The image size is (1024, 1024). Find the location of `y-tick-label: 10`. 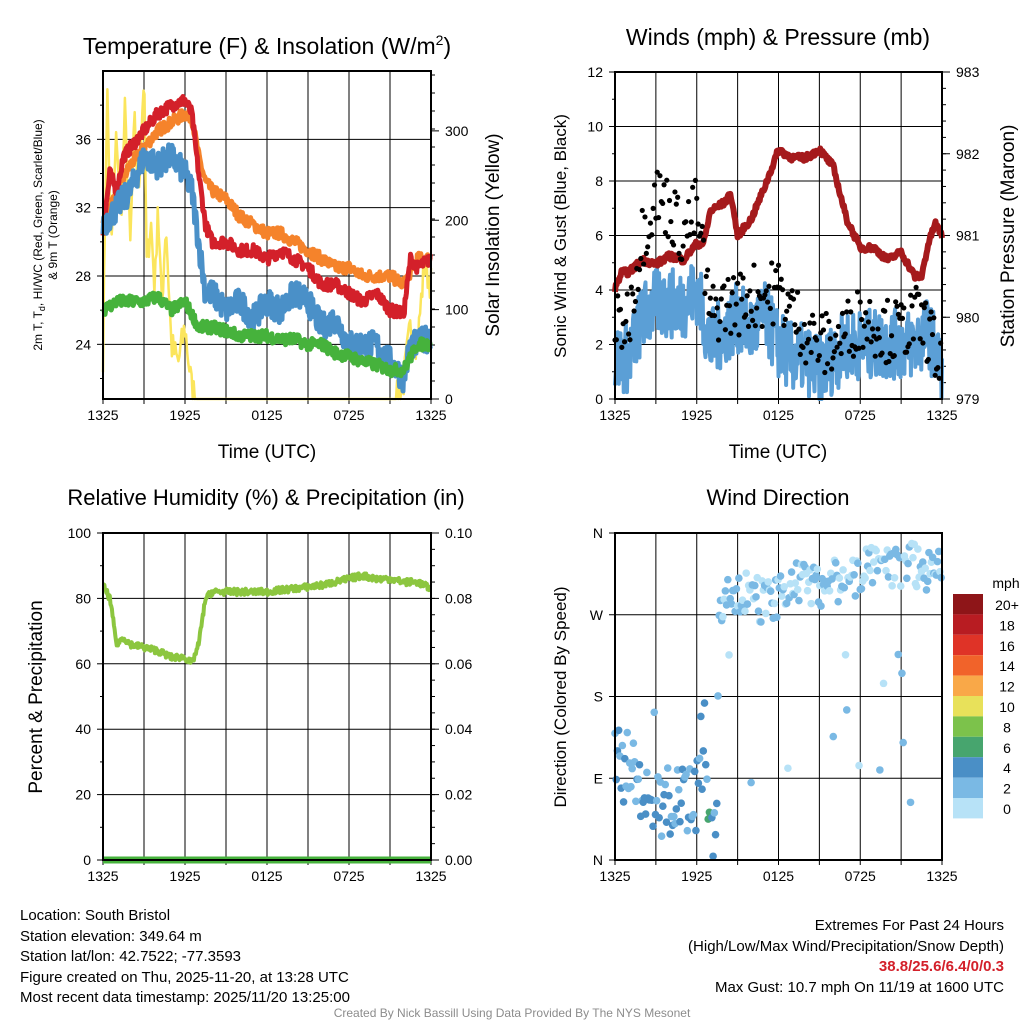

y-tick-label: 10 is located at coordinates (595, 127).